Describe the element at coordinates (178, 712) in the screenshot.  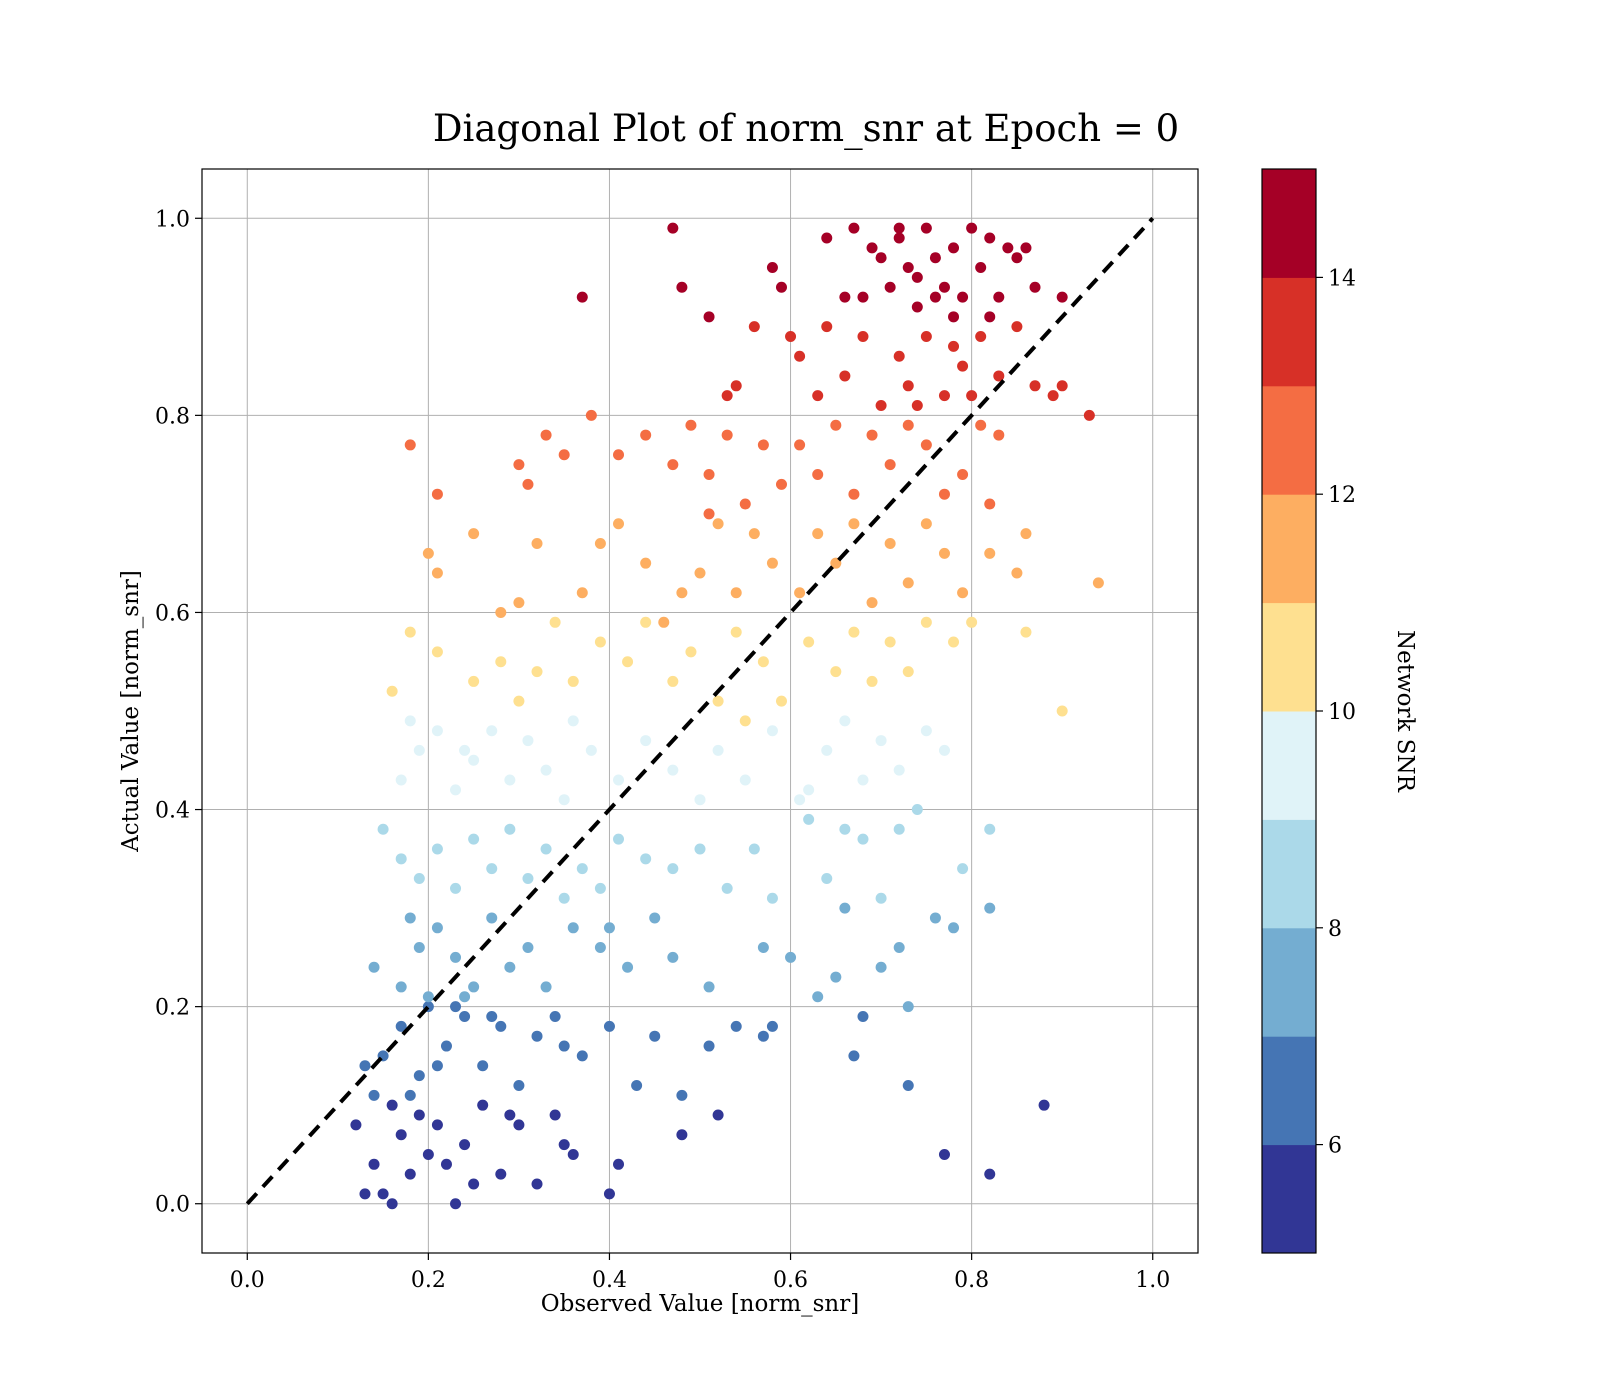
I see `y-axis-ticks: 0.0 0.2 0.4 0.6 0.8 1.0` at that location.